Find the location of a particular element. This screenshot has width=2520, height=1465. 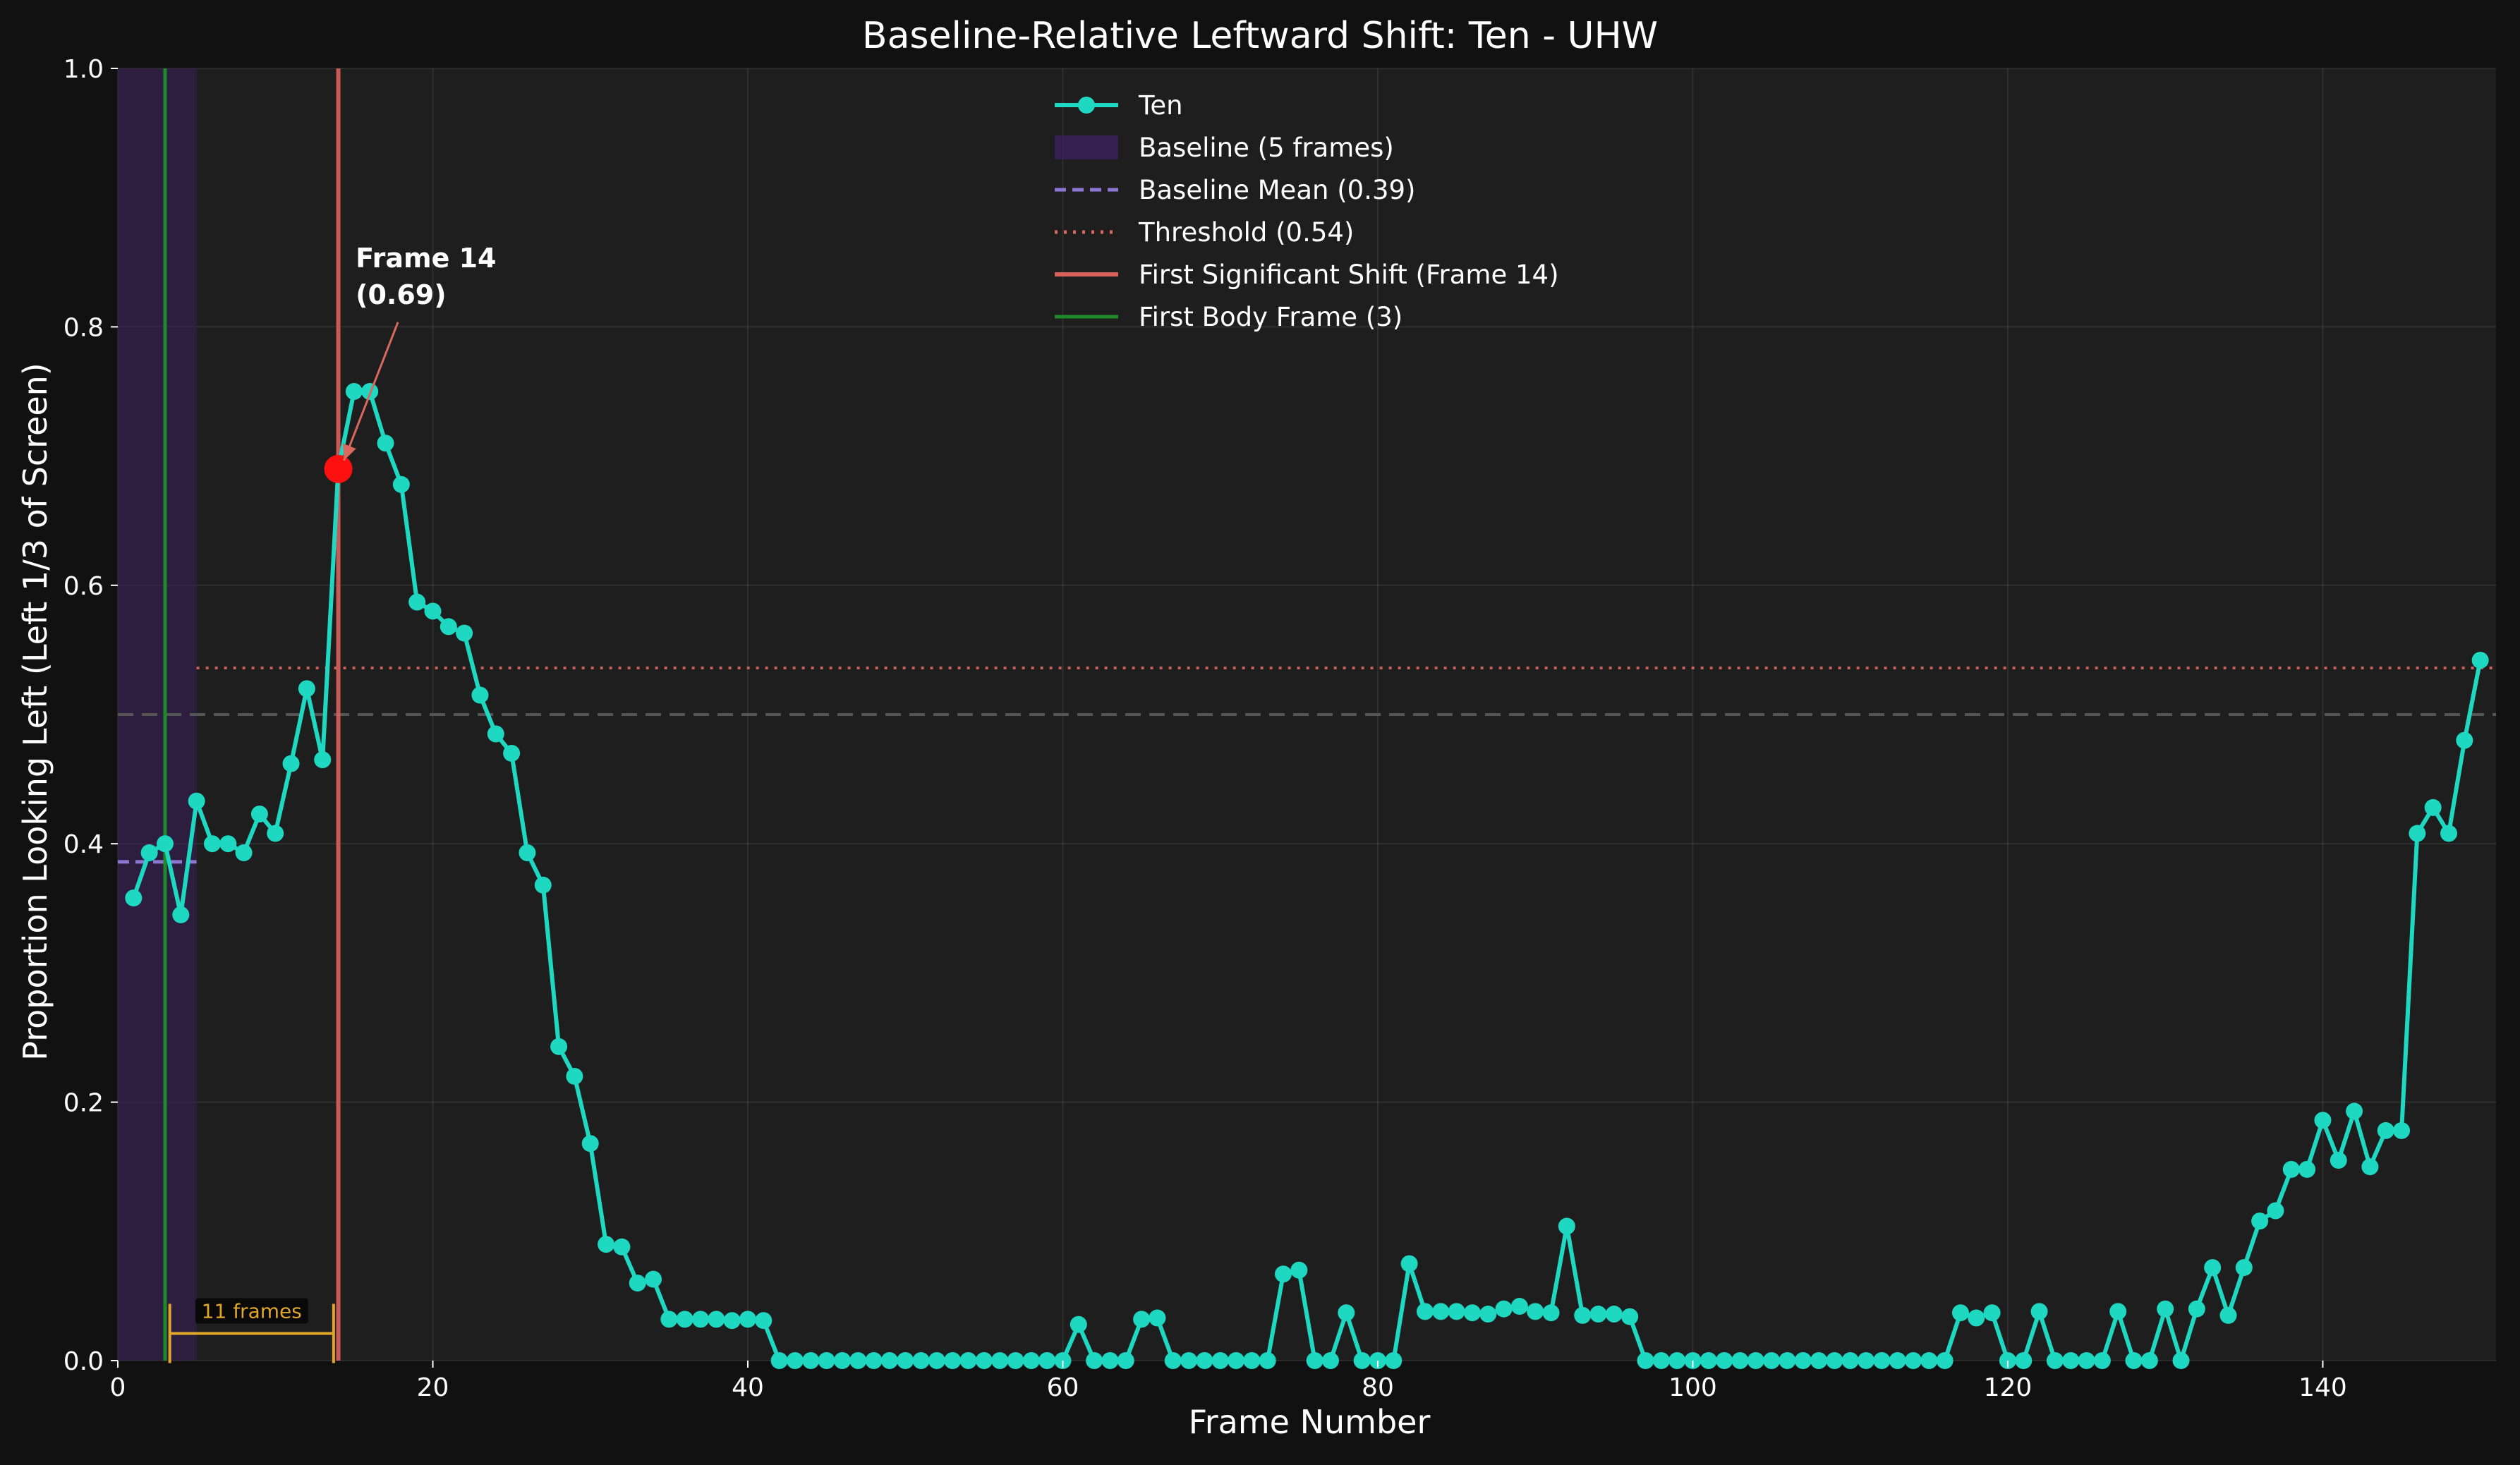

x-tick-label: 0 is located at coordinates (118, 1387).